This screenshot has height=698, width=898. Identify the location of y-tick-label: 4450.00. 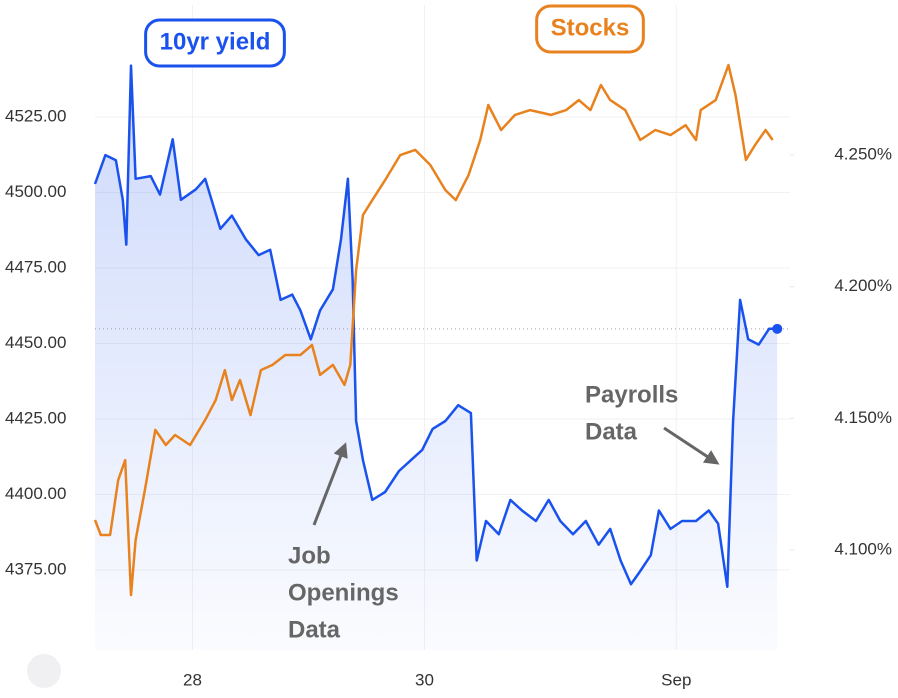
(35, 342).